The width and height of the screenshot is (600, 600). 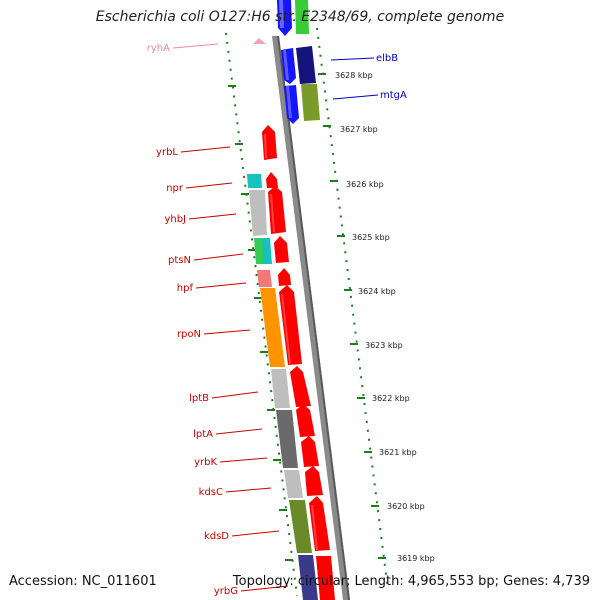 I want to click on ruler-label: 3622 kbp, so click(x=391, y=398).